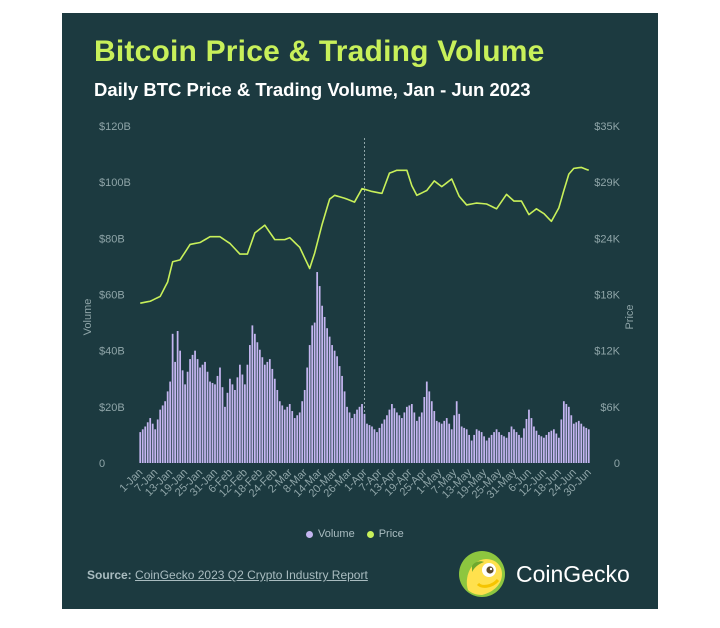 This screenshot has width=720, height=628. What do you see at coordinates (330, 534) in the screenshot?
I see `legend-item-volume: Volume` at bounding box center [330, 534].